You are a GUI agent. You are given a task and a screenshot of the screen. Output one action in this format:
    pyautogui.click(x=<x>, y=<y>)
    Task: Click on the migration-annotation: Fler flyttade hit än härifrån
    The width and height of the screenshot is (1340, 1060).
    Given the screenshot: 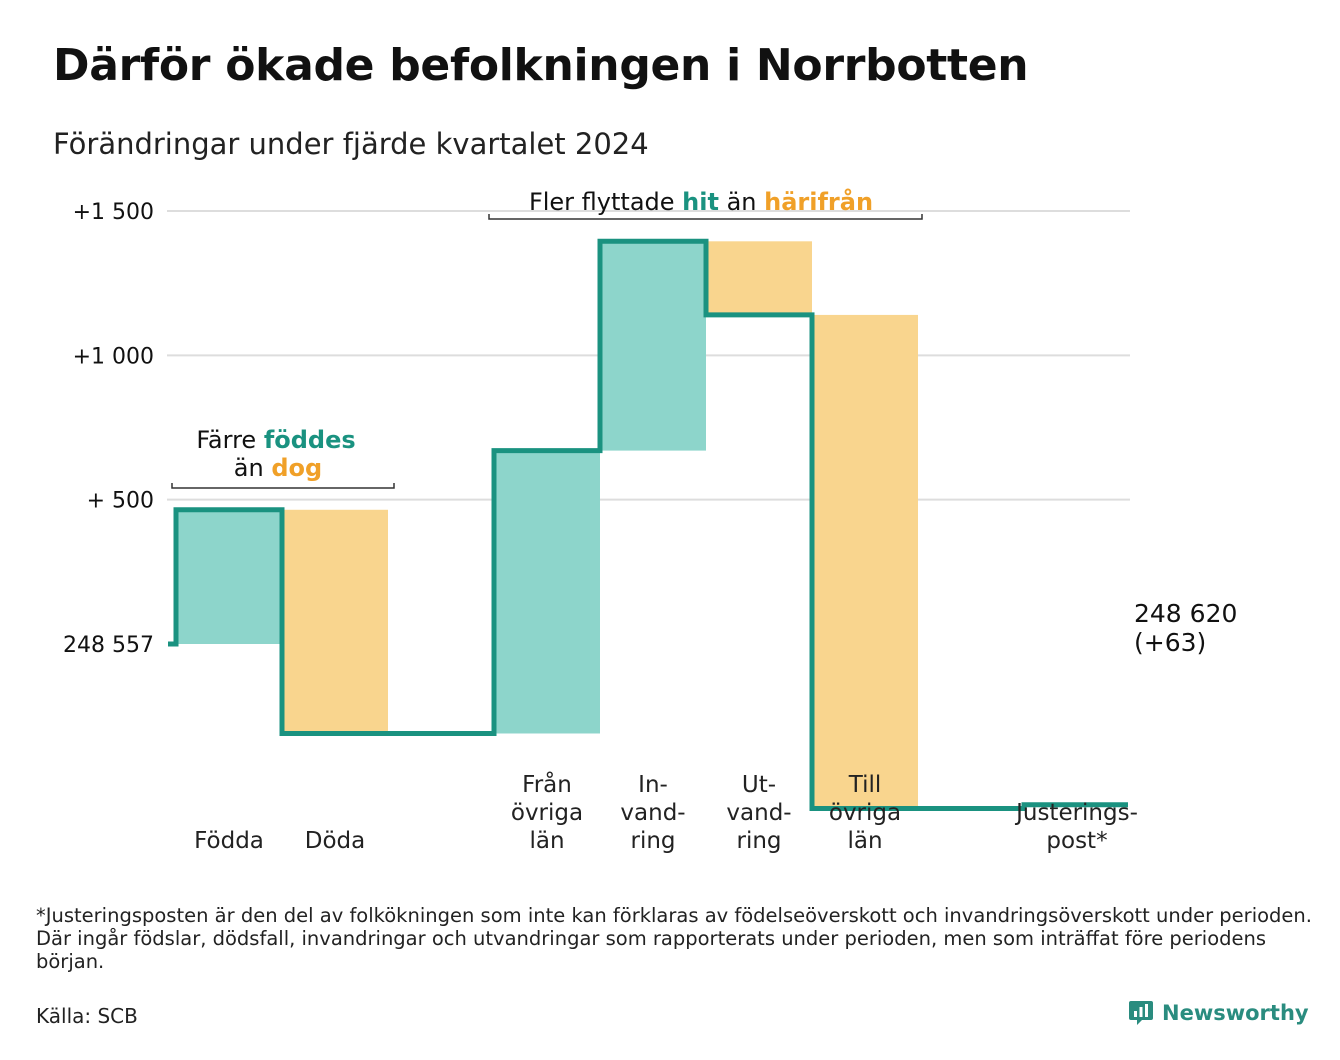 What is the action you would take?
    pyautogui.click(x=701, y=201)
    